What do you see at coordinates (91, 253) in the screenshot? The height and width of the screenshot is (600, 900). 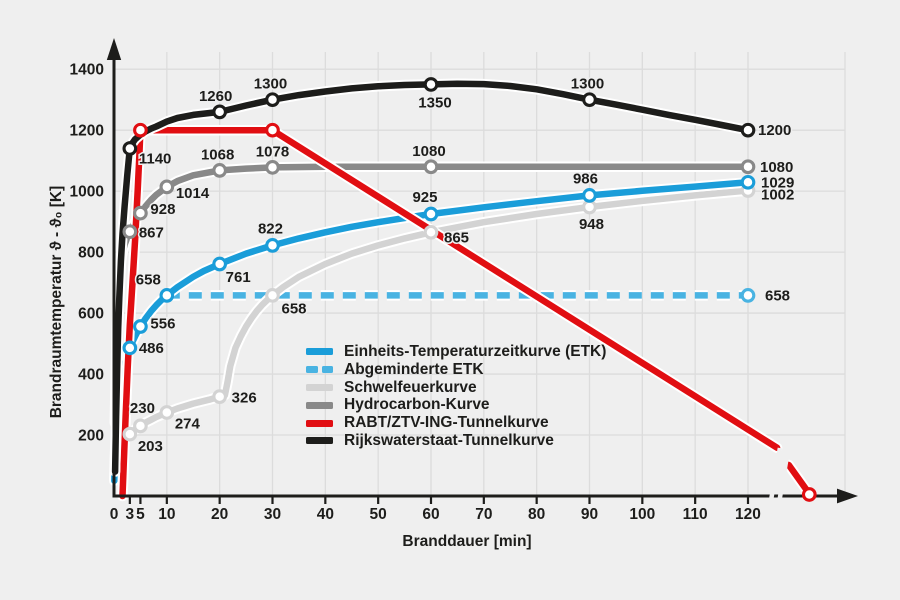 I see `y-tick-label: 800` at bounding box center [91, 253].